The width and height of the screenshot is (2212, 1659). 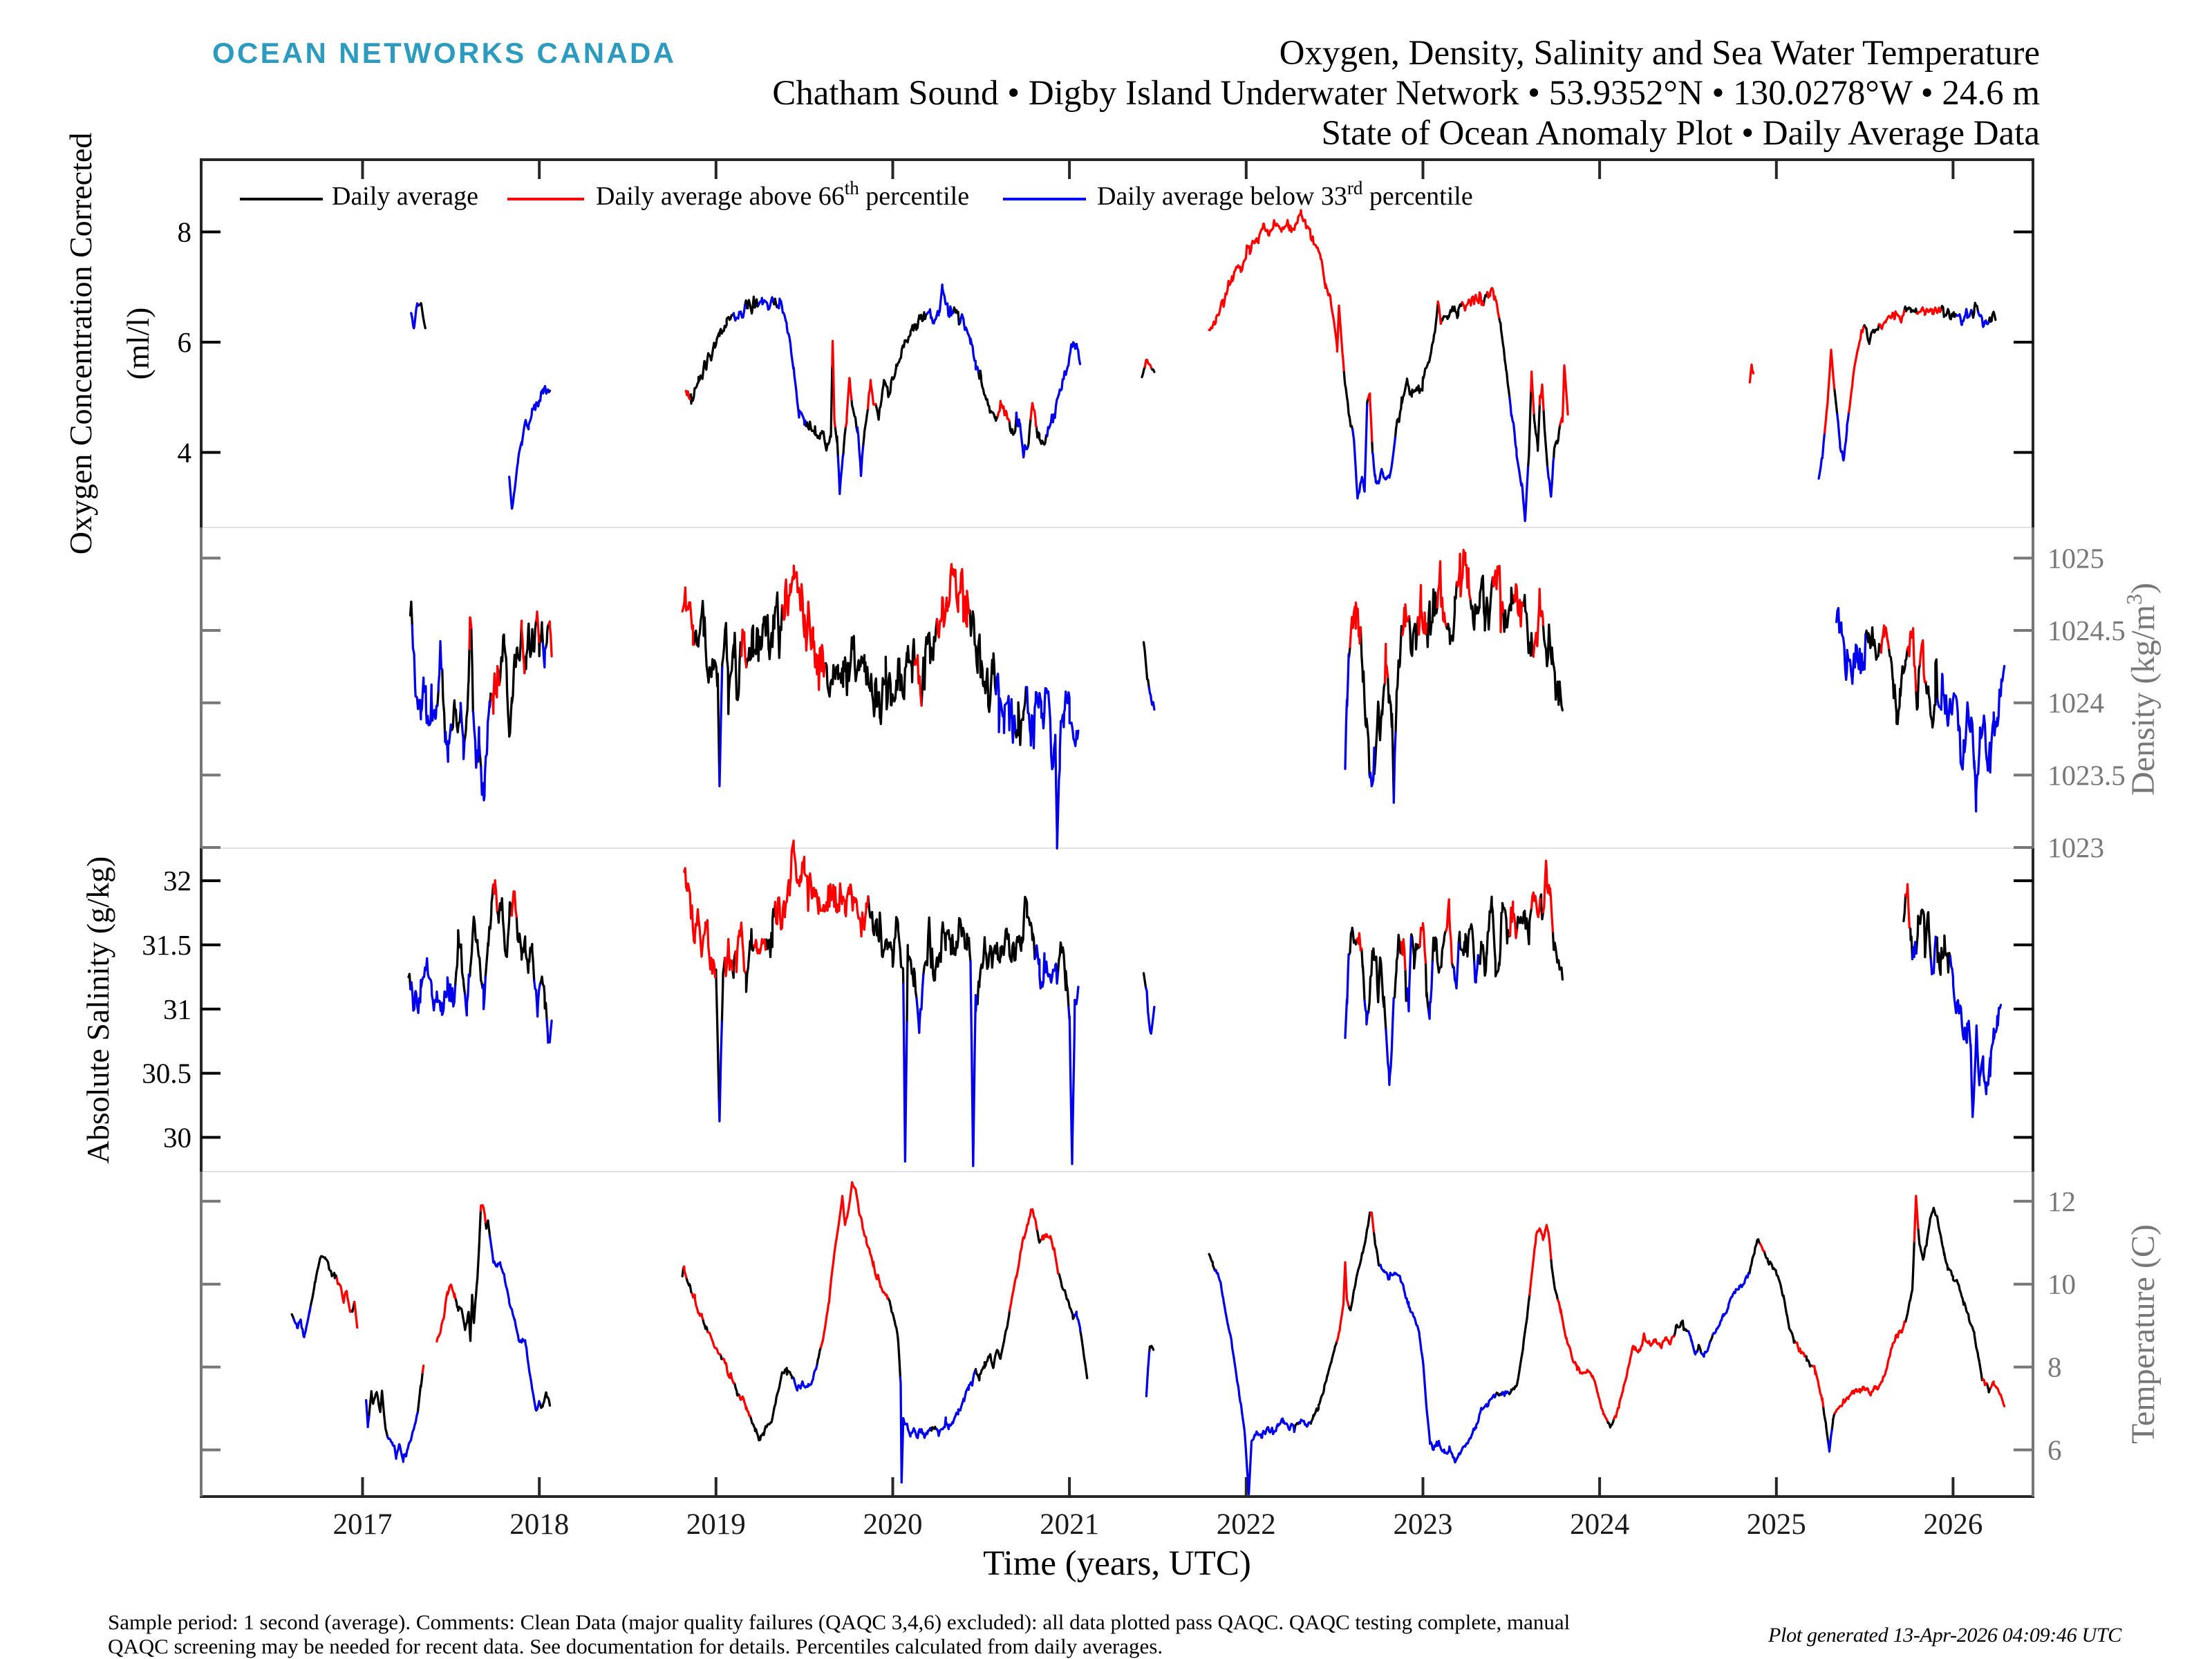 What do you see at coordinates (177, 1009) in the screenshot?
I see `svg-text: 31` at bounding box center [177, 1009].